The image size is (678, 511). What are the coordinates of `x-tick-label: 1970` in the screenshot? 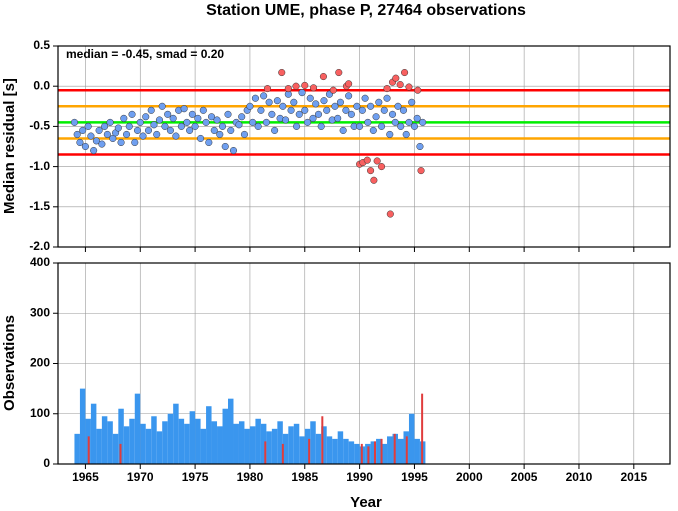 It's located at (140, 477).